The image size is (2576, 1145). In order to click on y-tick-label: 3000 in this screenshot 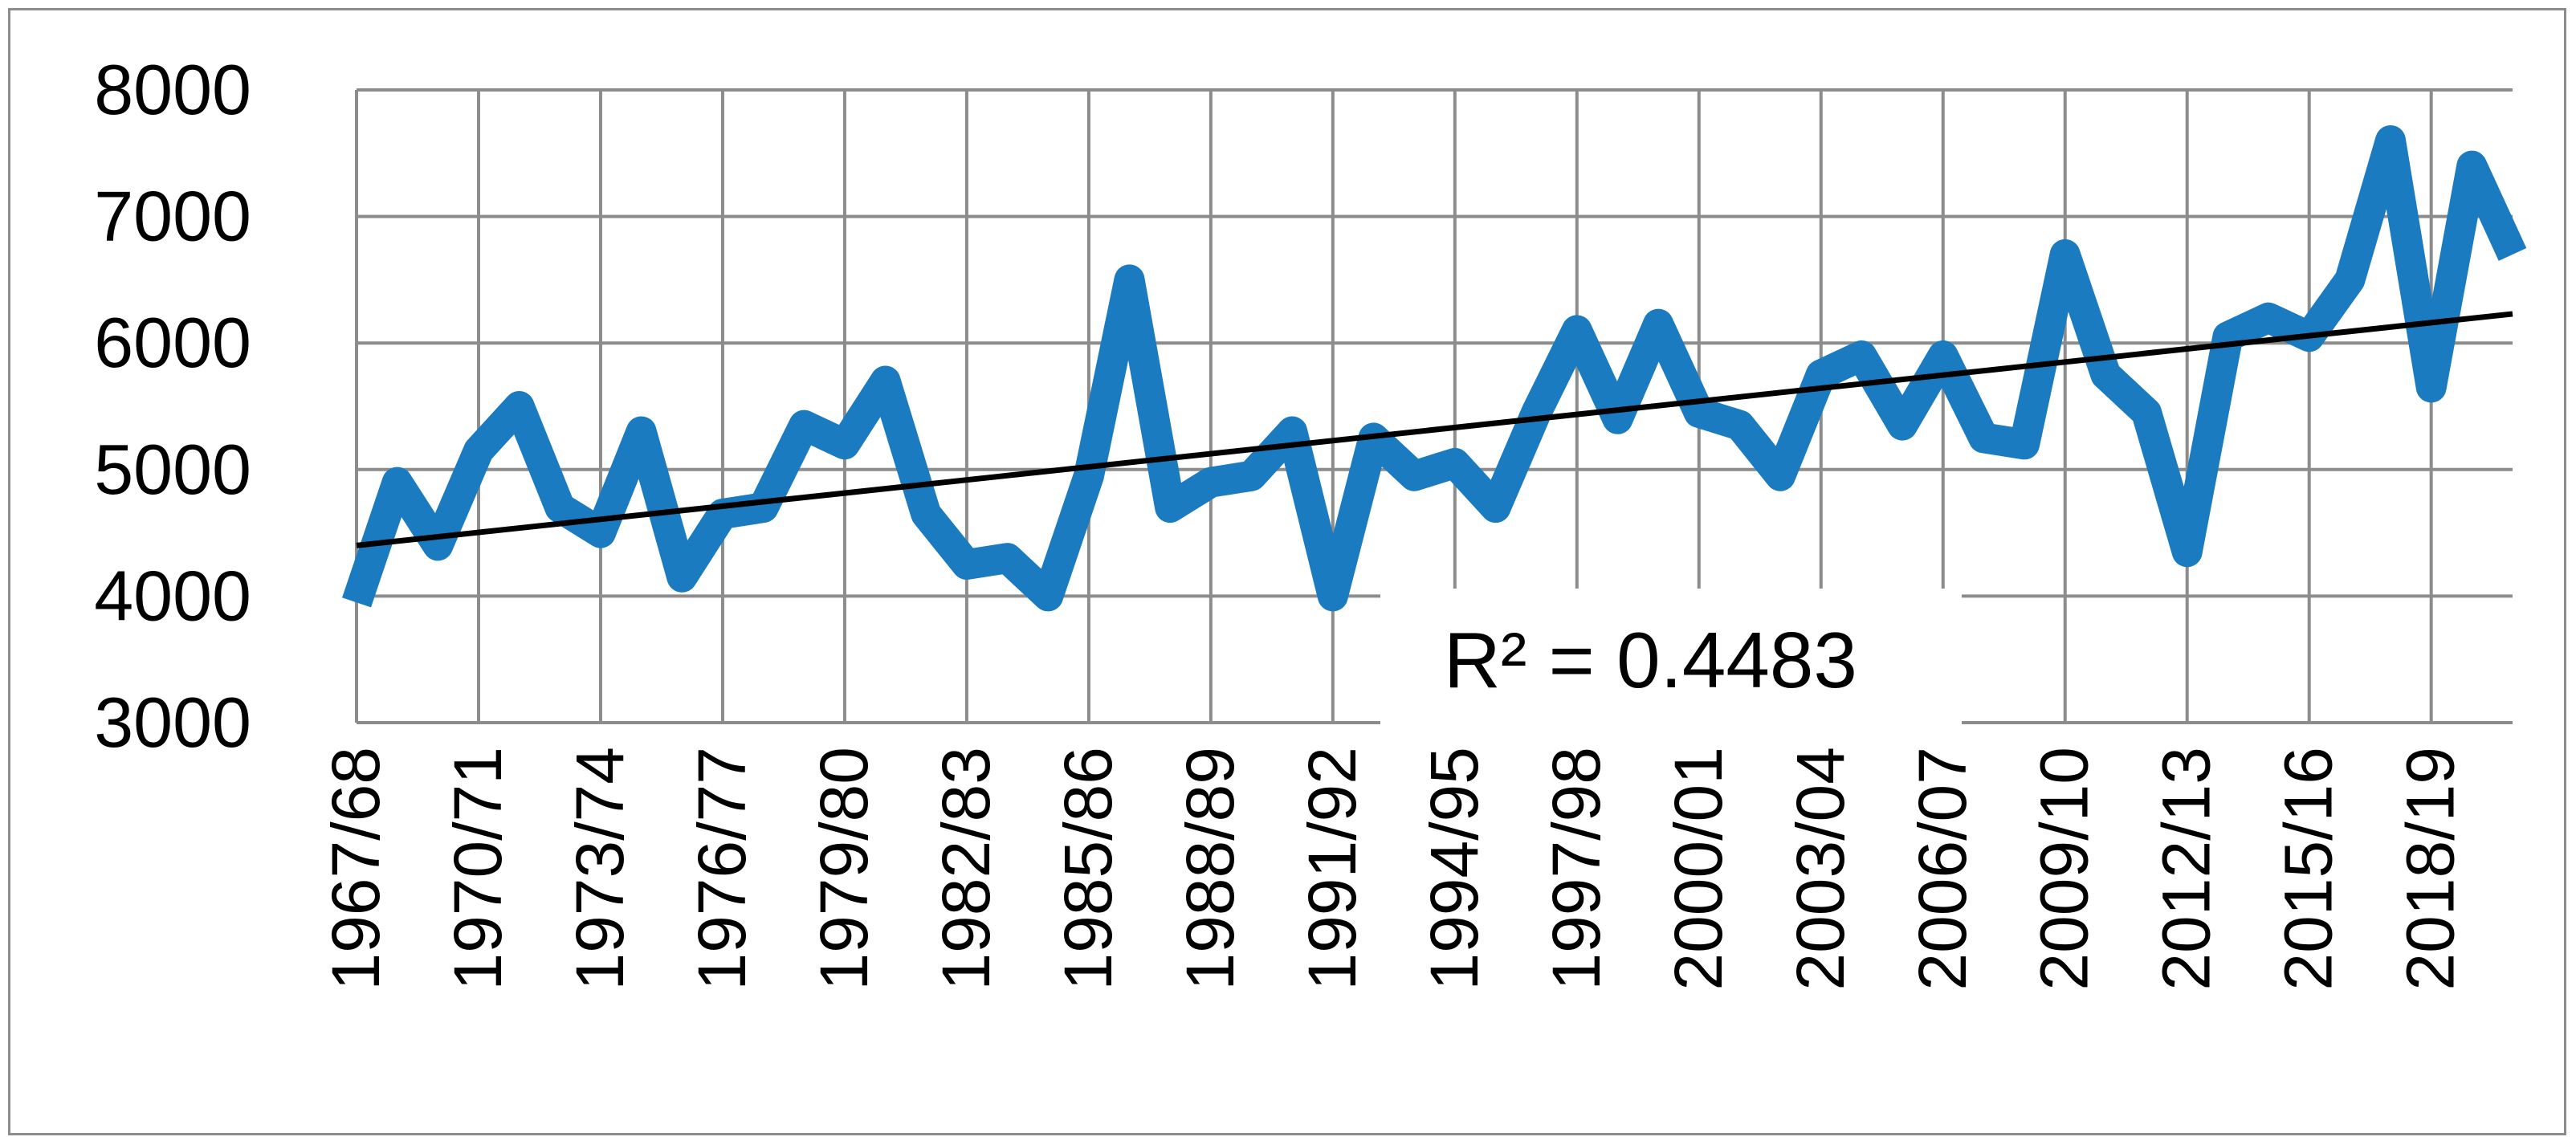, I will do `click(172, 722)`.